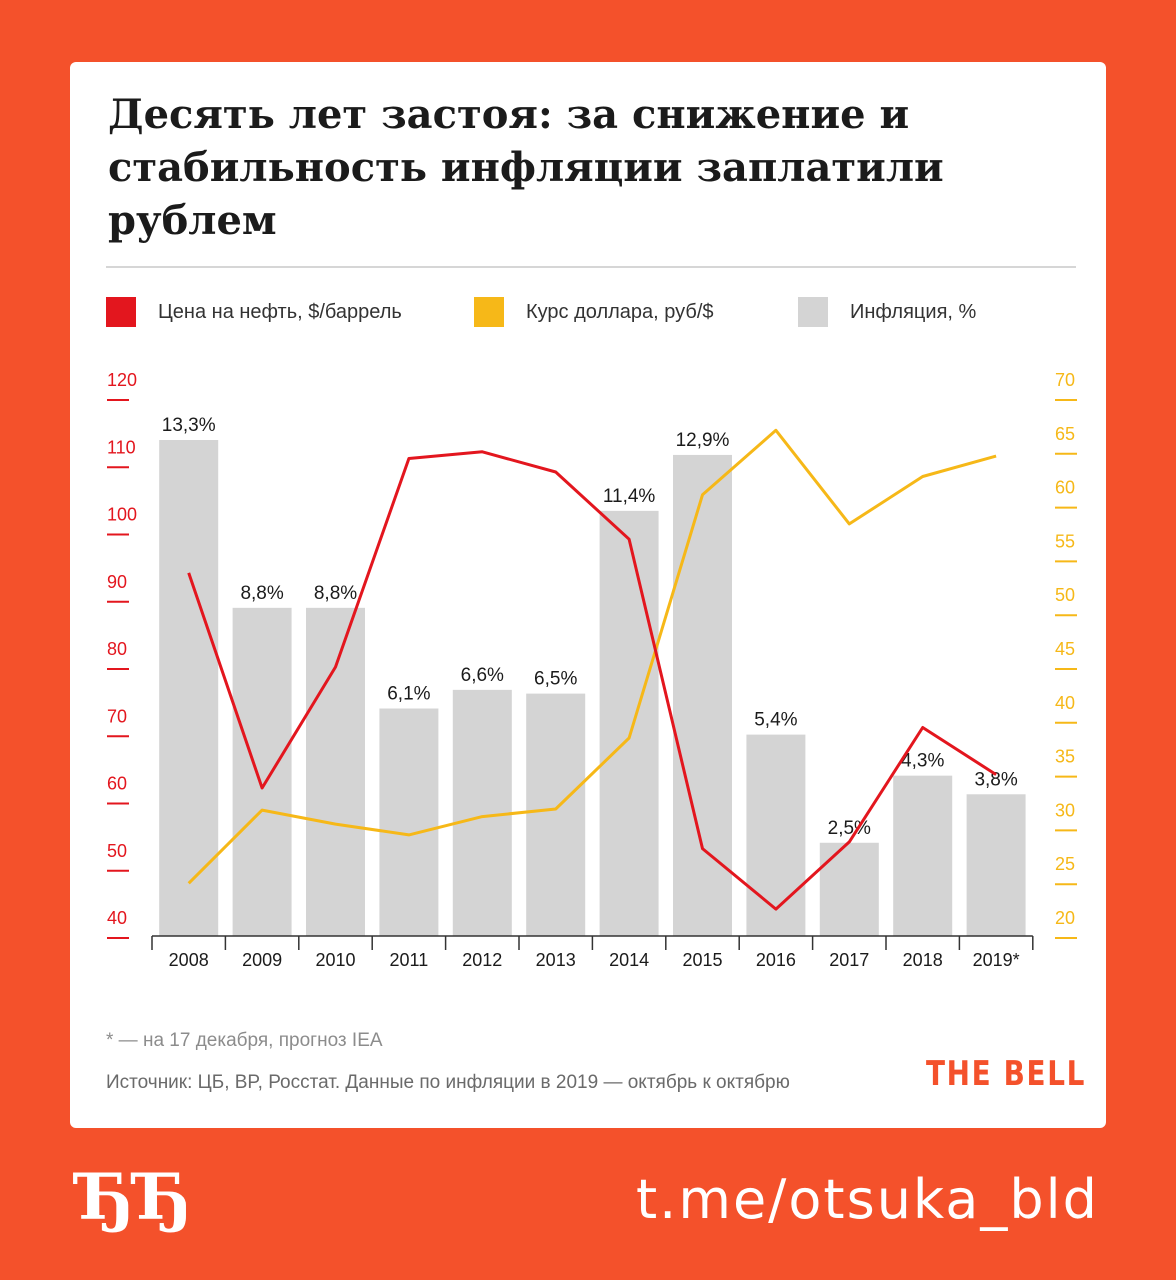  I want to click on y-right-tick-label: 20, so click(1065, 918).